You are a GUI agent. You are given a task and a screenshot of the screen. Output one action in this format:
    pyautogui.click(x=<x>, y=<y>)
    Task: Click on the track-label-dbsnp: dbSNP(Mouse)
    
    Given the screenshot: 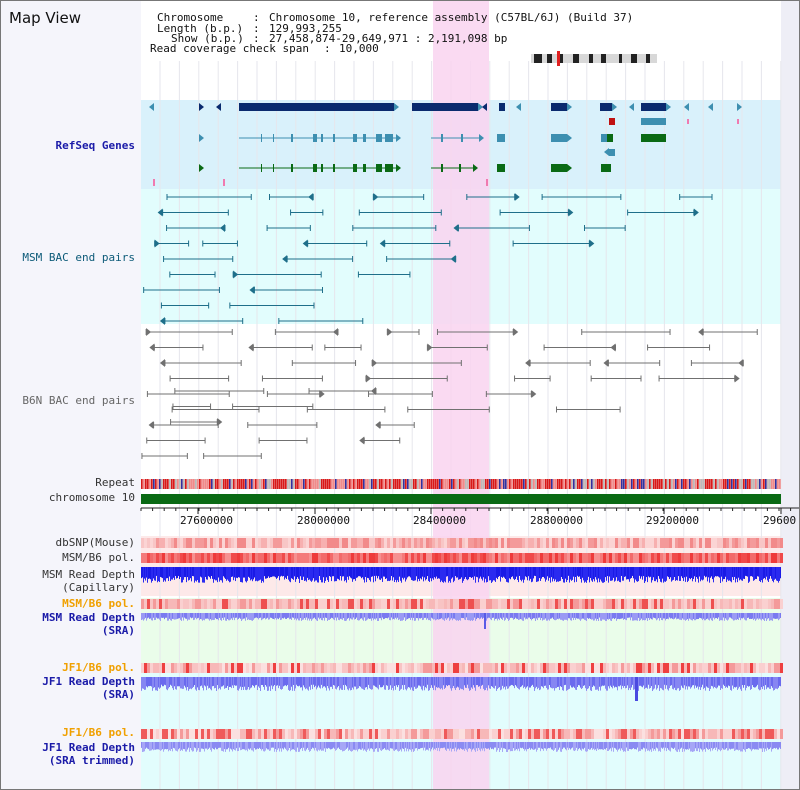 What is the action you would take?
    pyautogui.click(x=95, y=542)
    